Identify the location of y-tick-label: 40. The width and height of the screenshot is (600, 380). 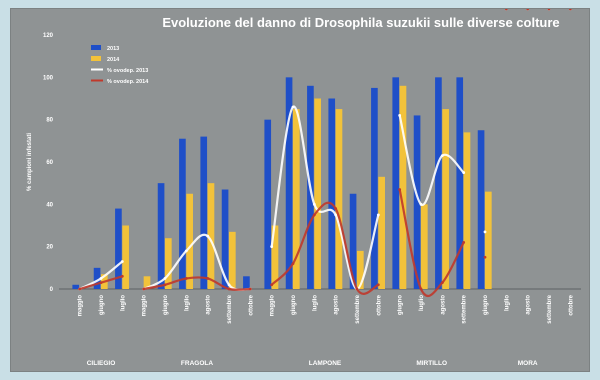
(49, 205).